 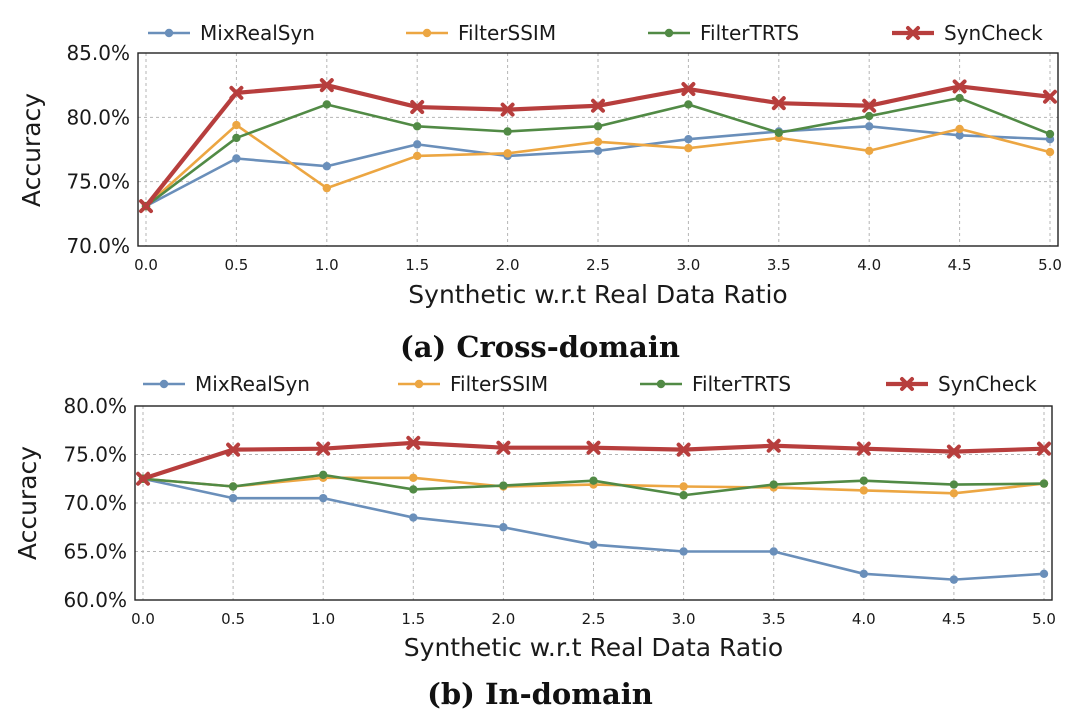 What do you see at coordinates (143, 619) in the screenshot?
I see `in-domain-x-tick-label: 0.0` at bounding box center [143, 619].